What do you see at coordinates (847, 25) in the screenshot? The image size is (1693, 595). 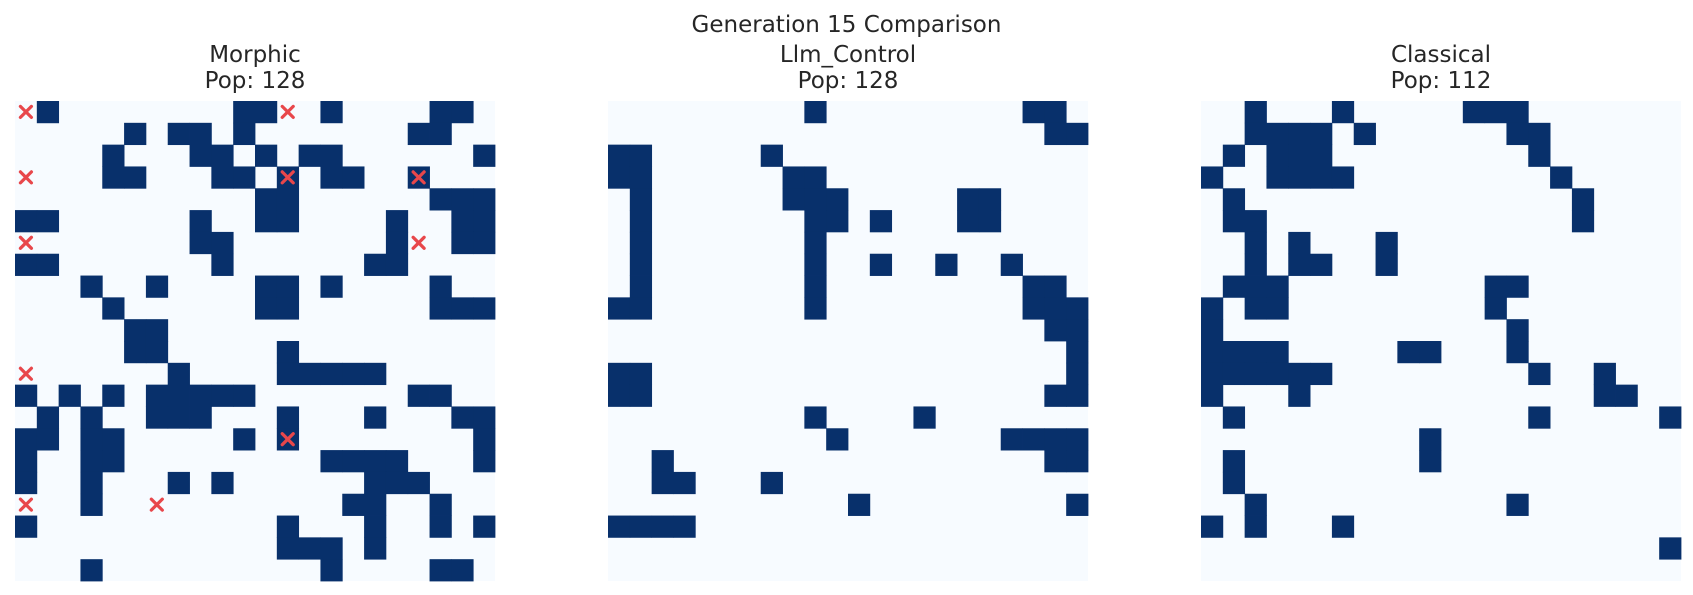 I see `figure-title: Generation 15 Comparison` at bounding box center [847, 25].